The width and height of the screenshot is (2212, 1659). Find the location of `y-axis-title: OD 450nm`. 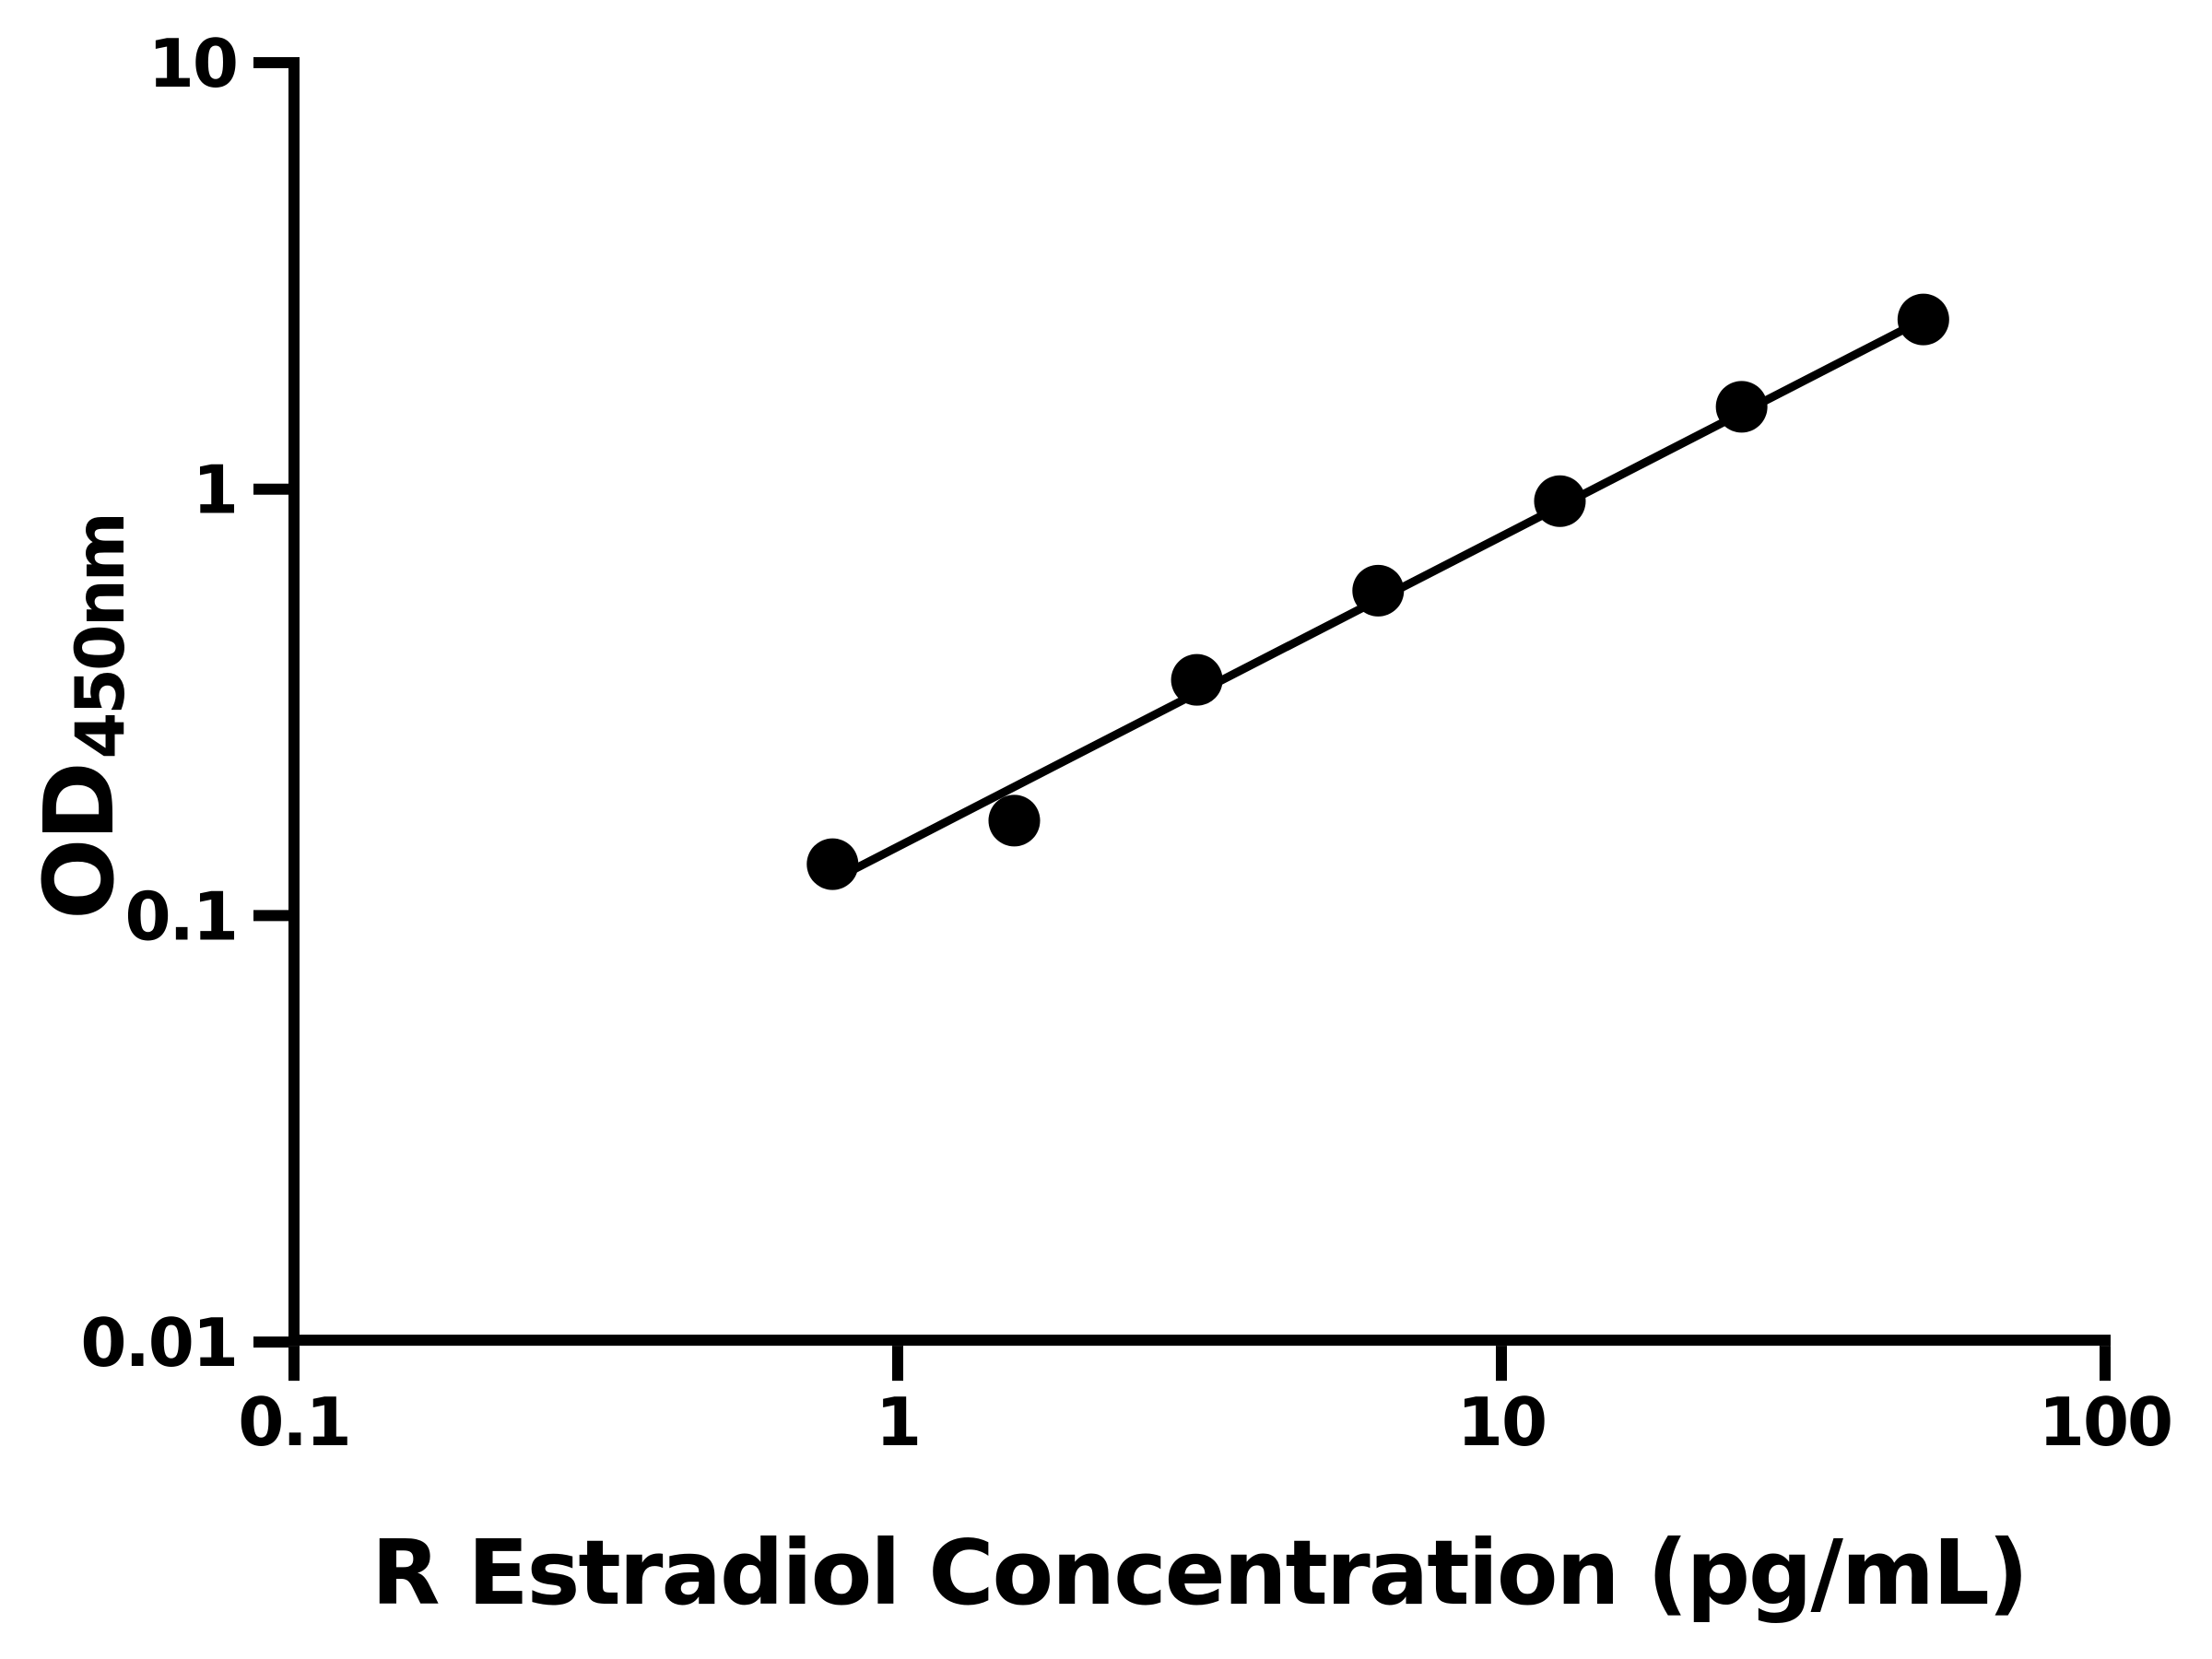

y-axis-title: OD 450nm is located at coordinates (81, 717).